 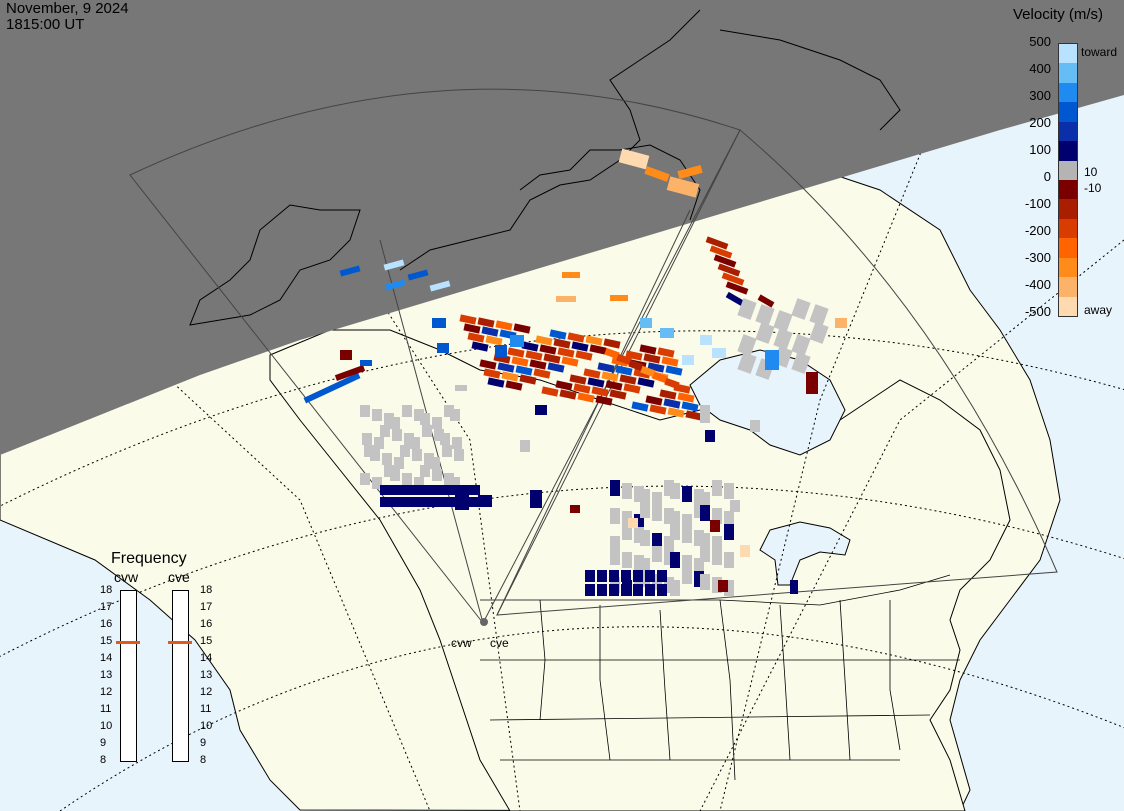 I want to click on velocity-tick-label: 400, so click(x=1040, y=68).